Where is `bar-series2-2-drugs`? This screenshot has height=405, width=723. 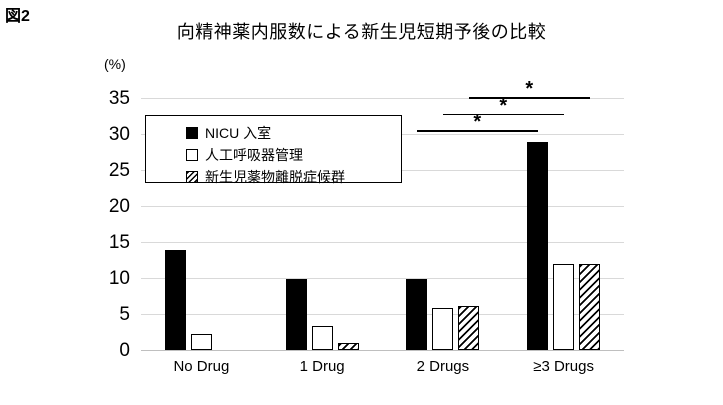 bar-series2-2-drugs is located at coordinates (443, 328).